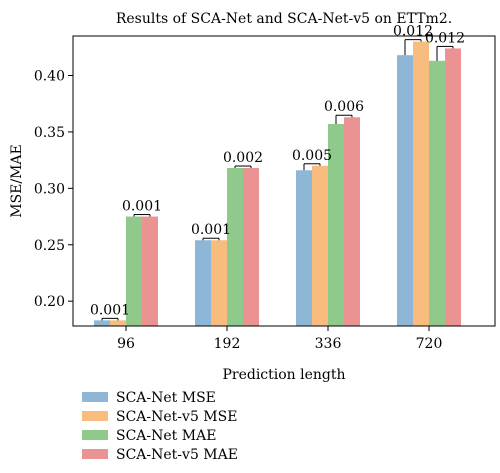 Image resolution: width=500 pixels, height=473 pixels. I want to click on y-tick-label: 0.35, so click(49, 133).